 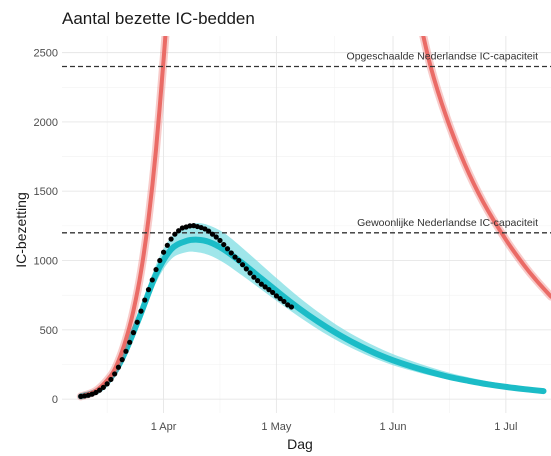 What do you see at coordinates (46, 192) in the screenshot?
I see `y-tick-label: 1500` at bounding box center [46, 192].